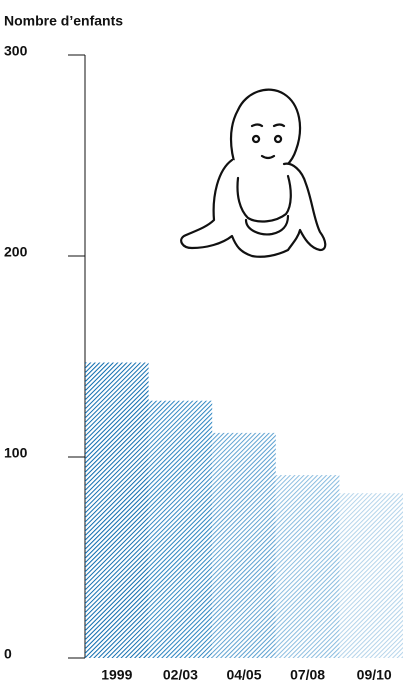  I want to click on x-tick-label: 02/03, so click(180, 675).